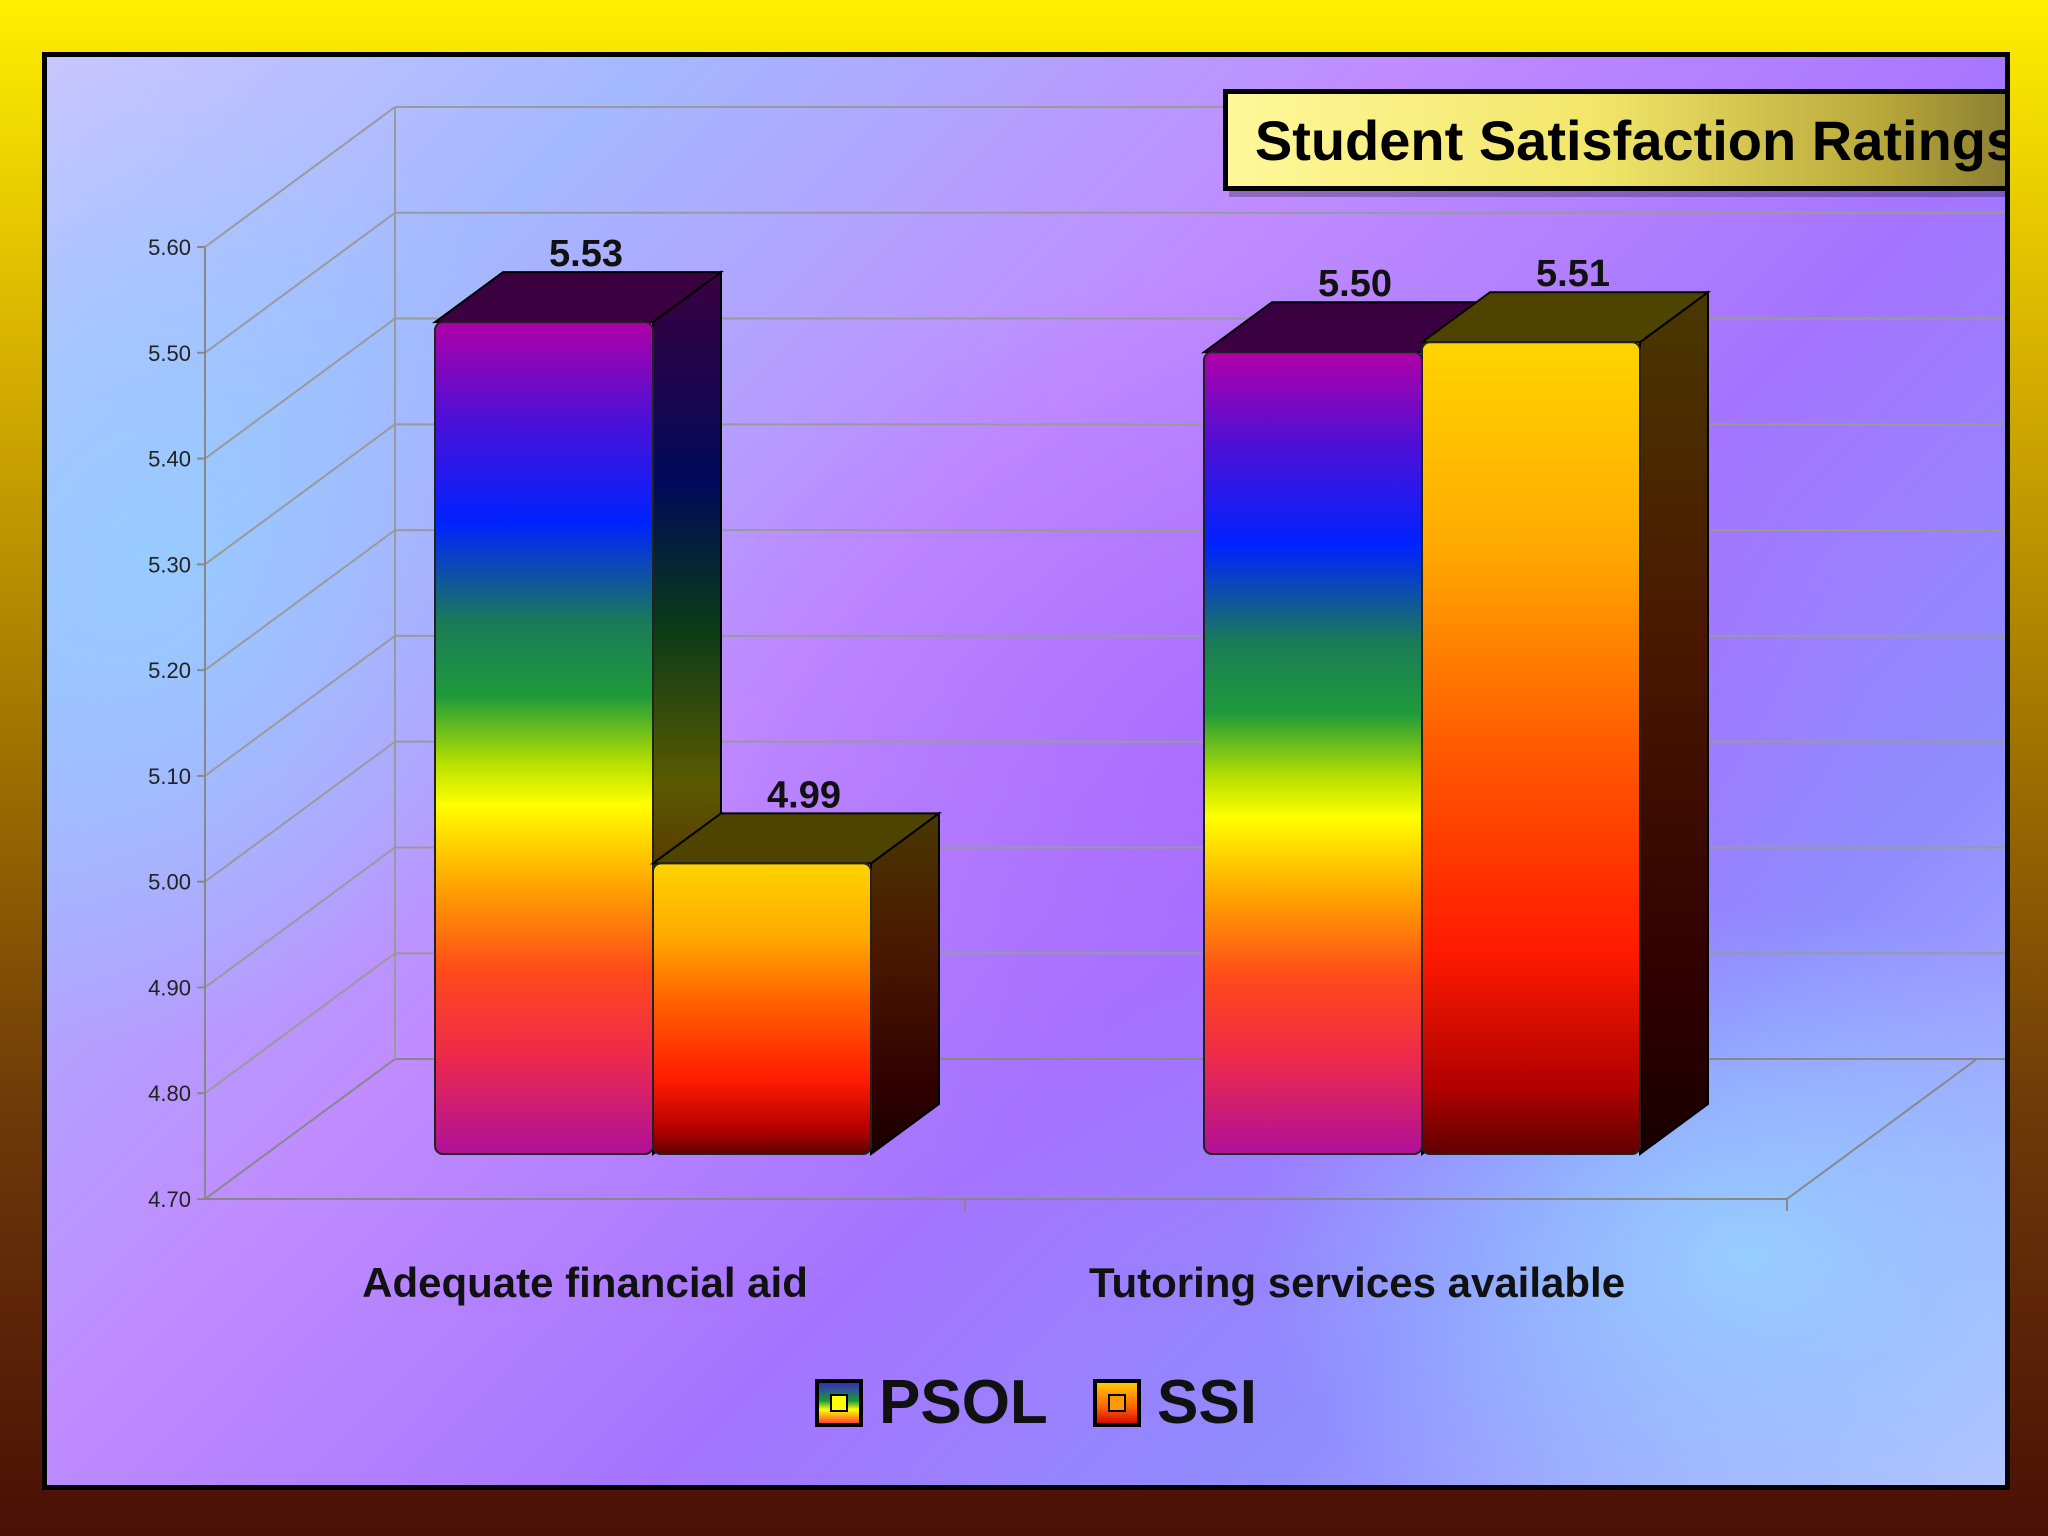 The image size is (2048, 1536). Describe the element at coordinates (1357, 1282) in the screenshot. I see `category-label: Tutoring services available` at that location.